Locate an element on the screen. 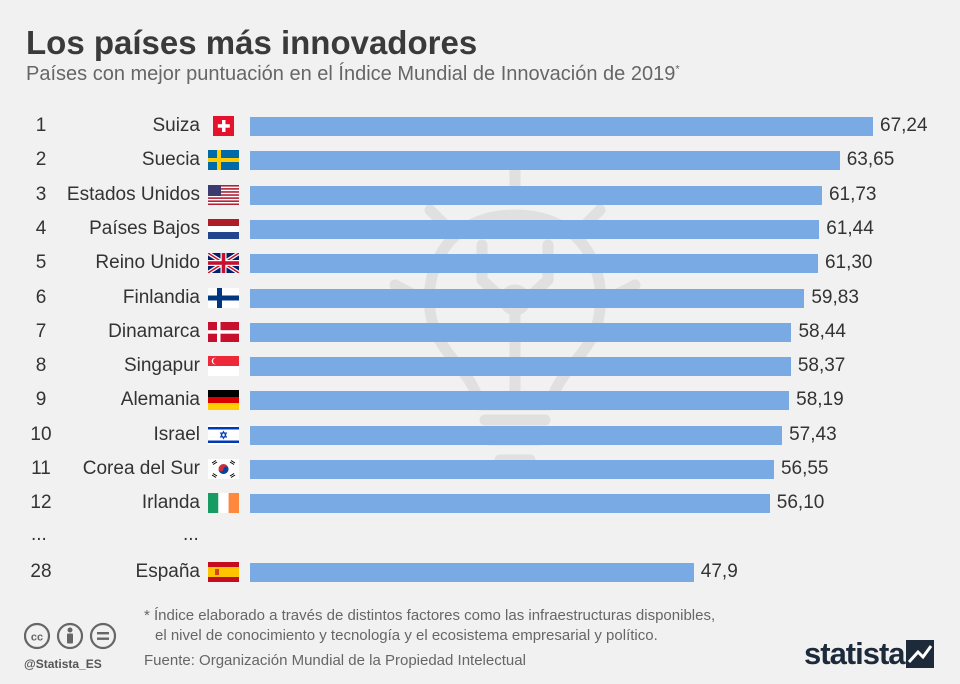  value-label: 67,24 is located at coordinates (904, 125).